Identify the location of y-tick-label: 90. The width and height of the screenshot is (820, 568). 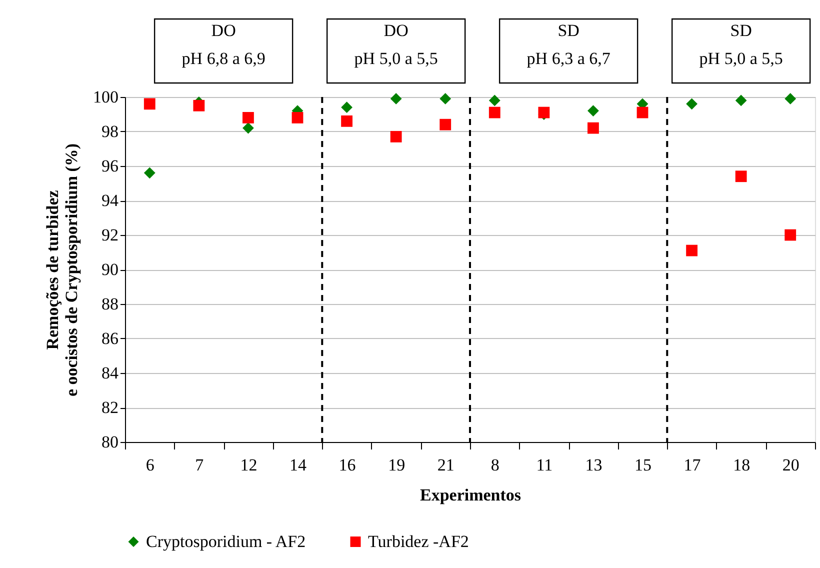
(110, 269).